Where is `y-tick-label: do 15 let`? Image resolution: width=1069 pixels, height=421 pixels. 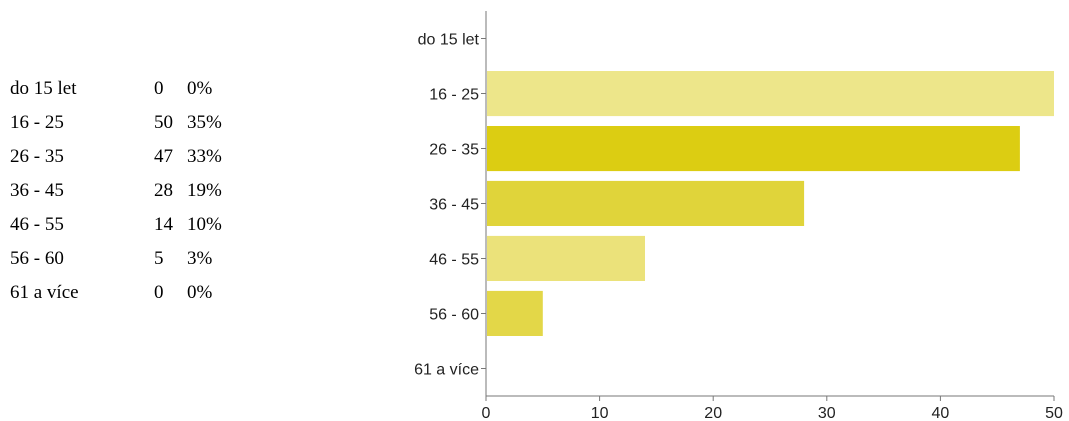
y-tick-label: do 15 let is located at coordinates (449, 40).